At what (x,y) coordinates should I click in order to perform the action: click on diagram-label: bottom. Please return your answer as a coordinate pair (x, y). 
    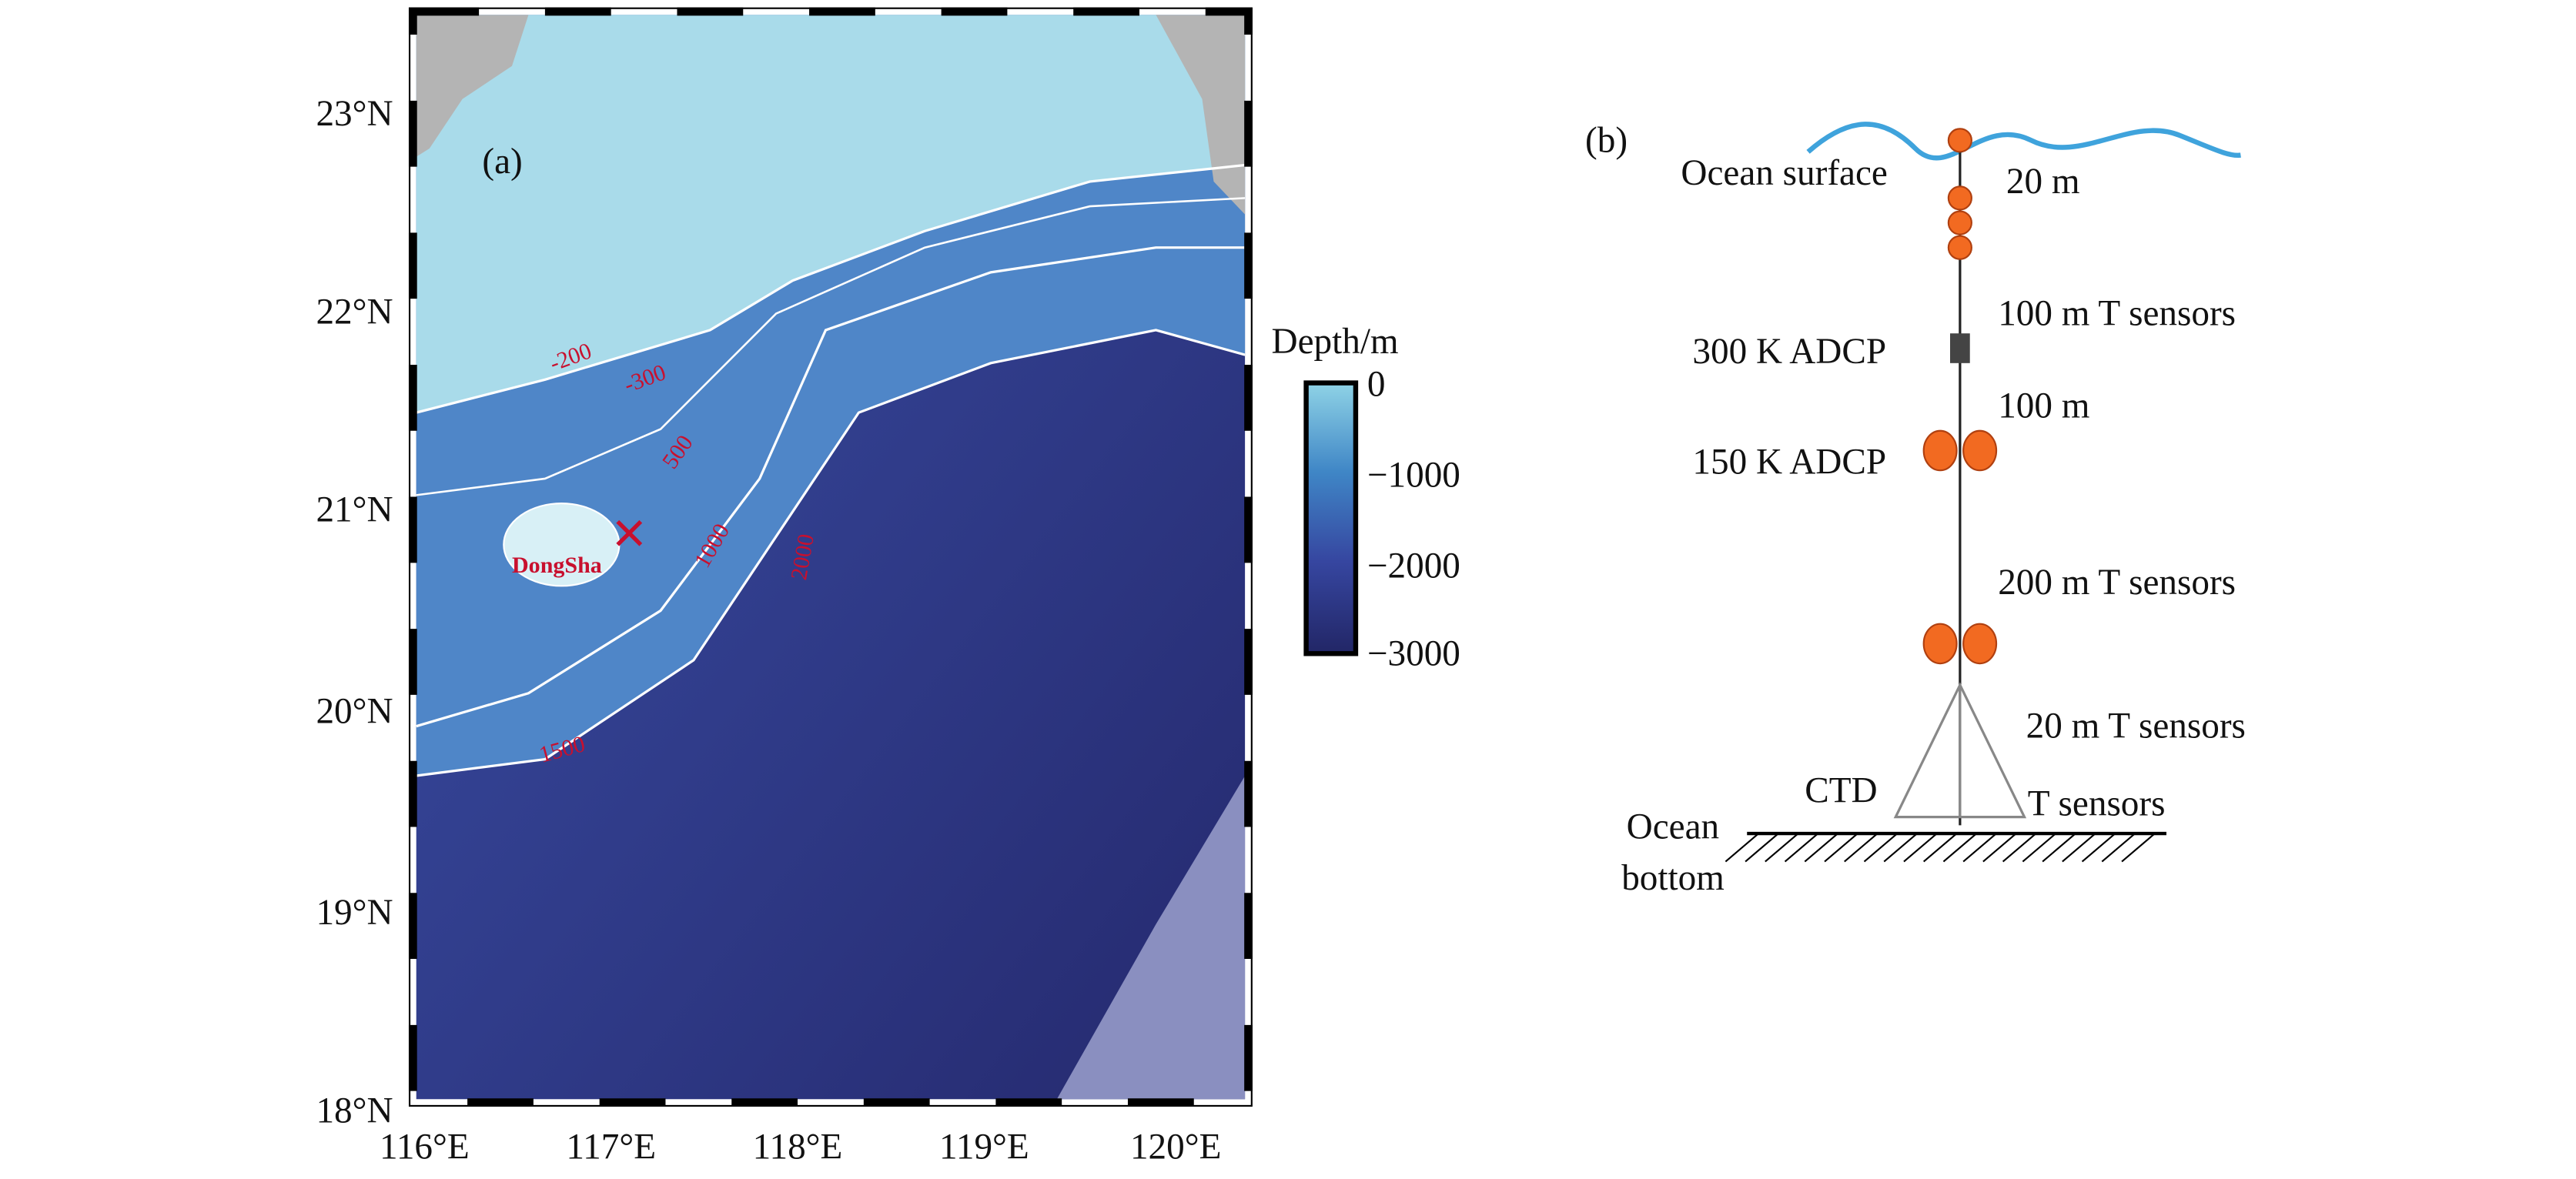
    Looking at the image, I should click on (1673, 878).